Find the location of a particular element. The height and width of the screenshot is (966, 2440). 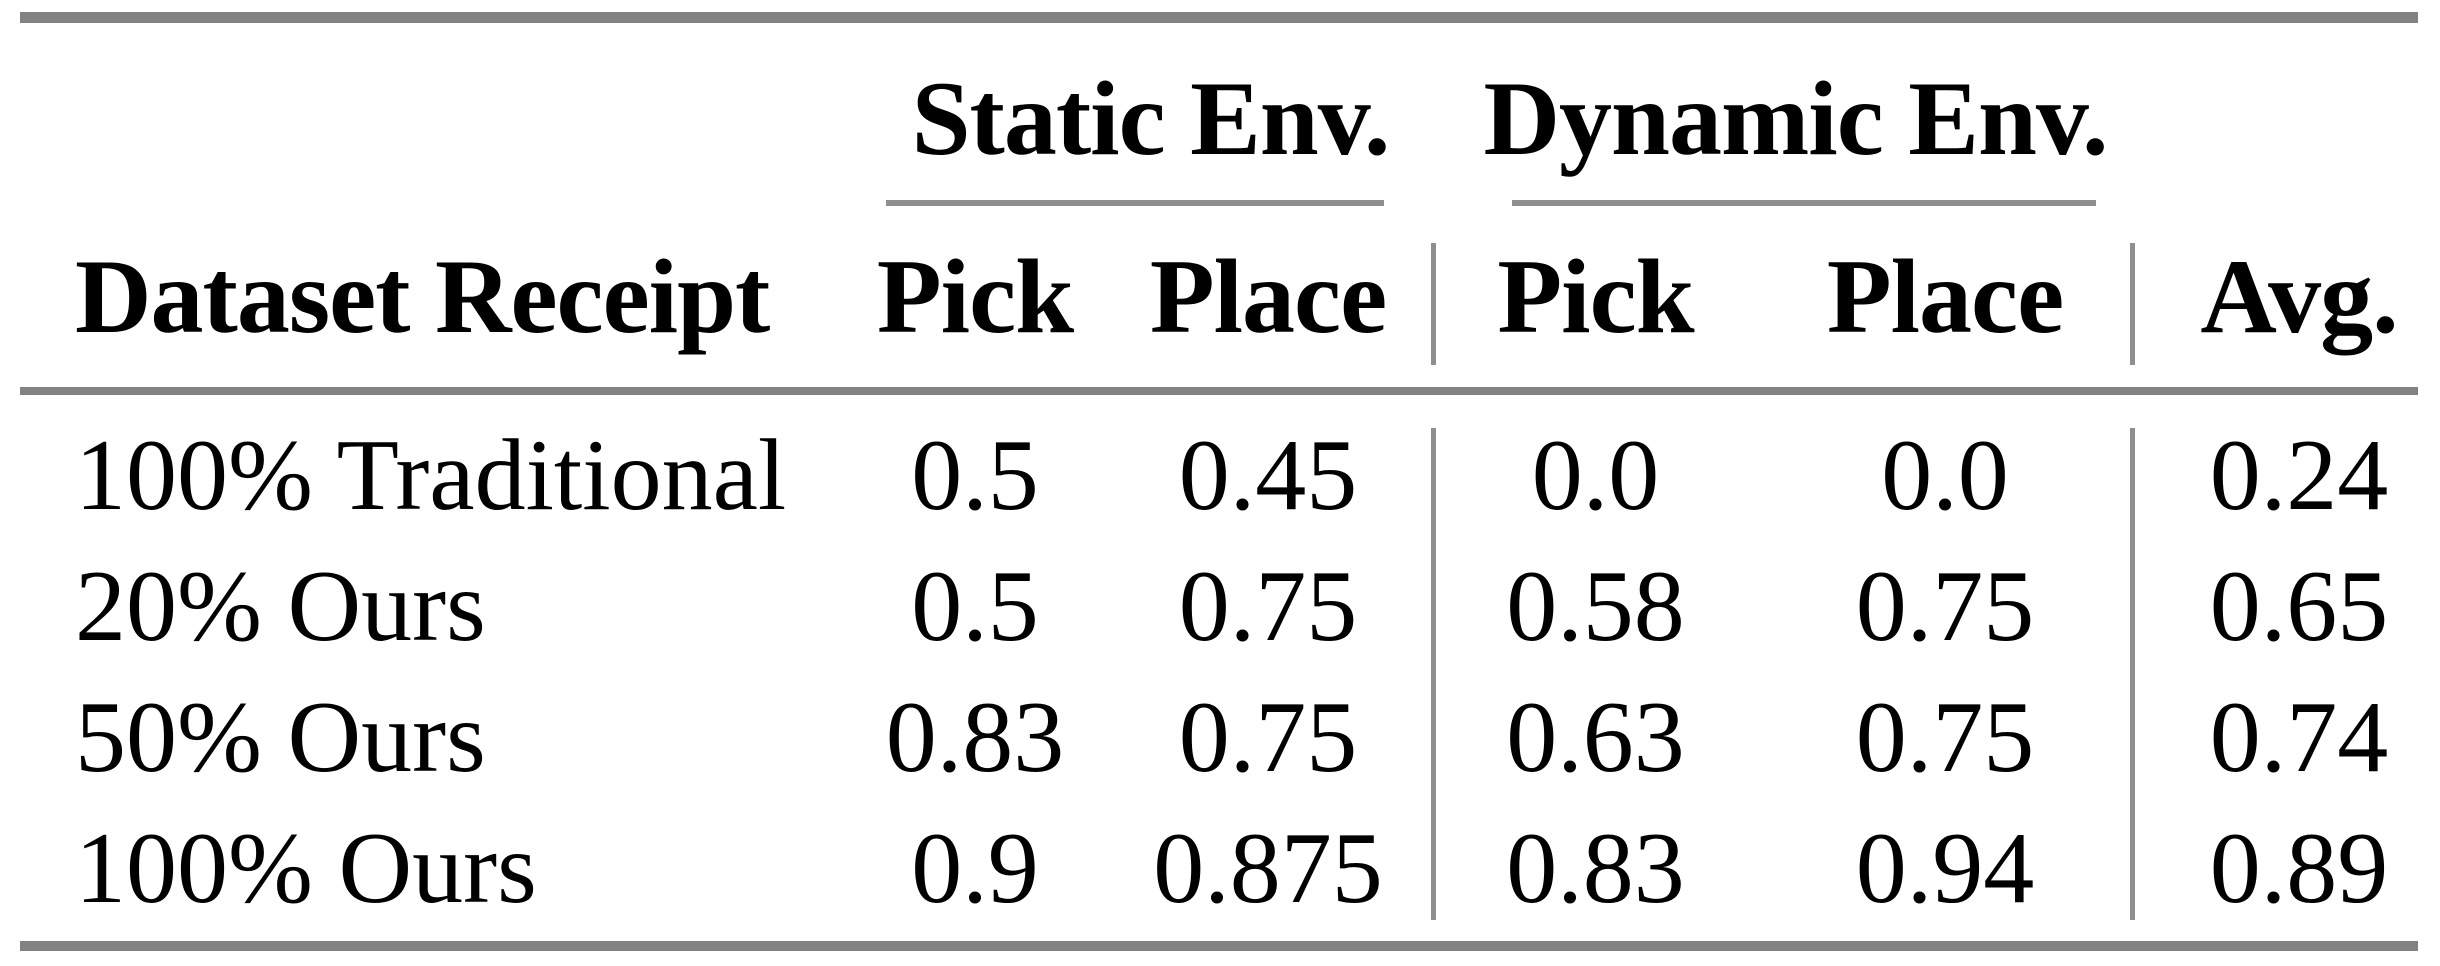

table-row: 50% Ours 0.83 0.75 0.63 0.75 0.74 is located at coordinates (1219, 737).